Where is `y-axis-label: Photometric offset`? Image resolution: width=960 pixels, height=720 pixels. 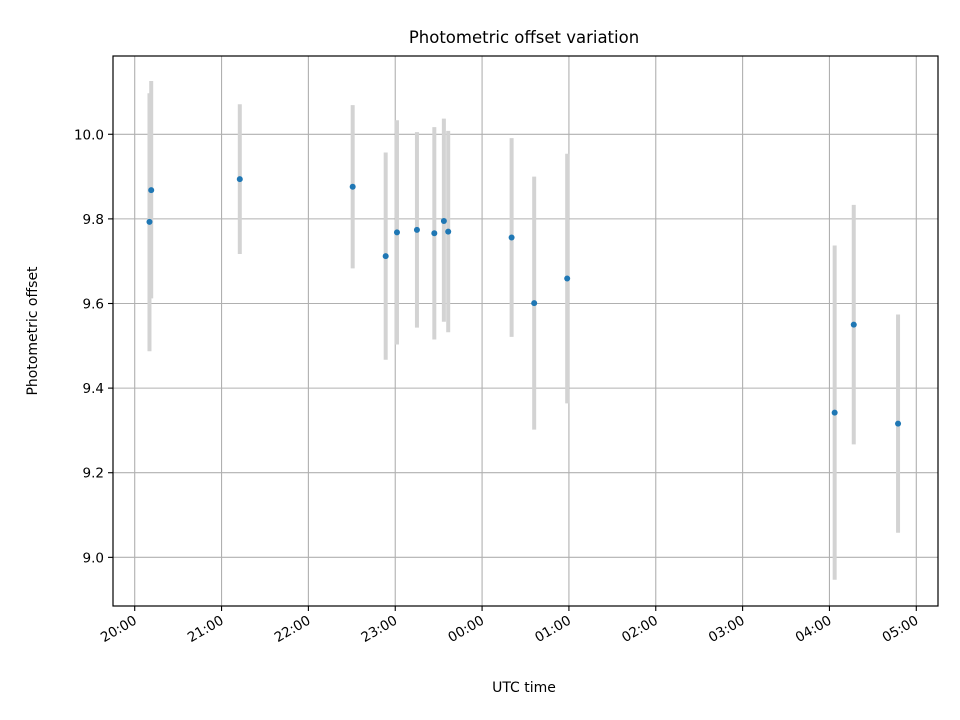
y-axis-label: Photometric offset is located at coordinates (33, 331).